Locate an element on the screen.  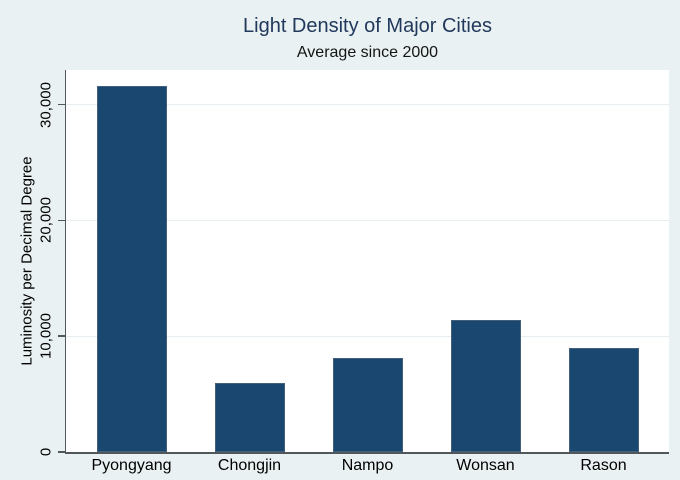
bar-wonsan is located at coordinates (485, 386).